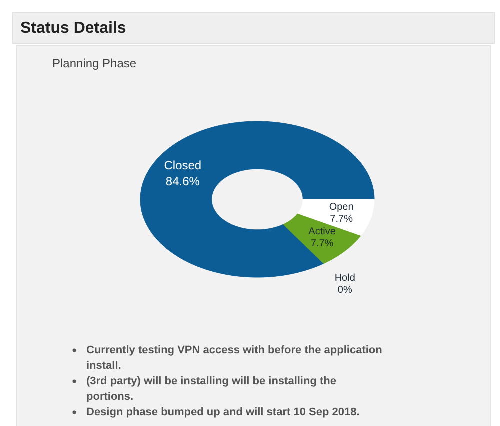  I want to click on text: 0%, so click(345, 290).